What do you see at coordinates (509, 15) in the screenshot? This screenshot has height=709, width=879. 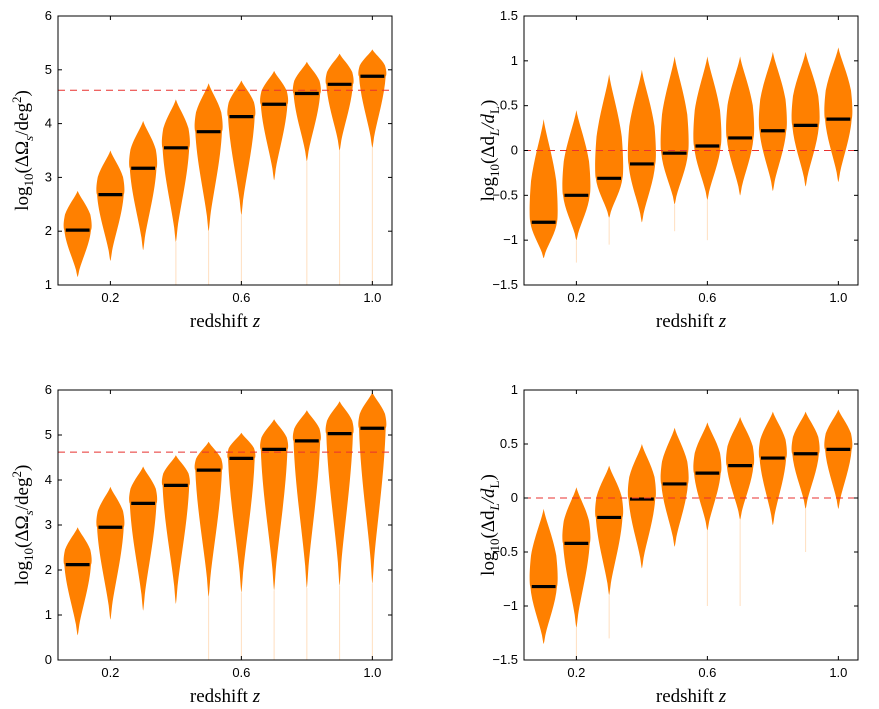 I see `y-tick-label: 1.5` at bounding box center [509, 15].